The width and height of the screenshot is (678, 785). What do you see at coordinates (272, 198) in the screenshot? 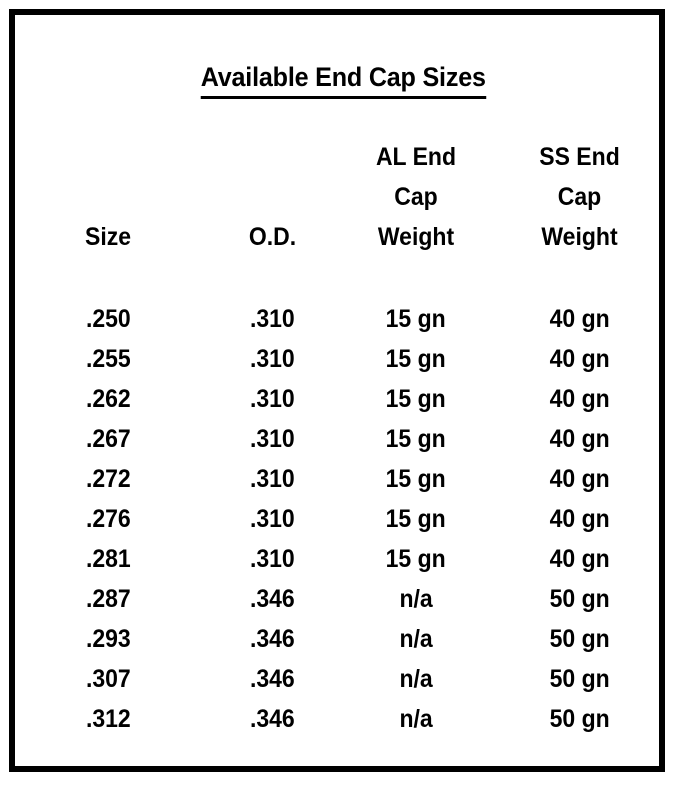
I see `column-header-od: O.D.` at bounding box center [272, 198].